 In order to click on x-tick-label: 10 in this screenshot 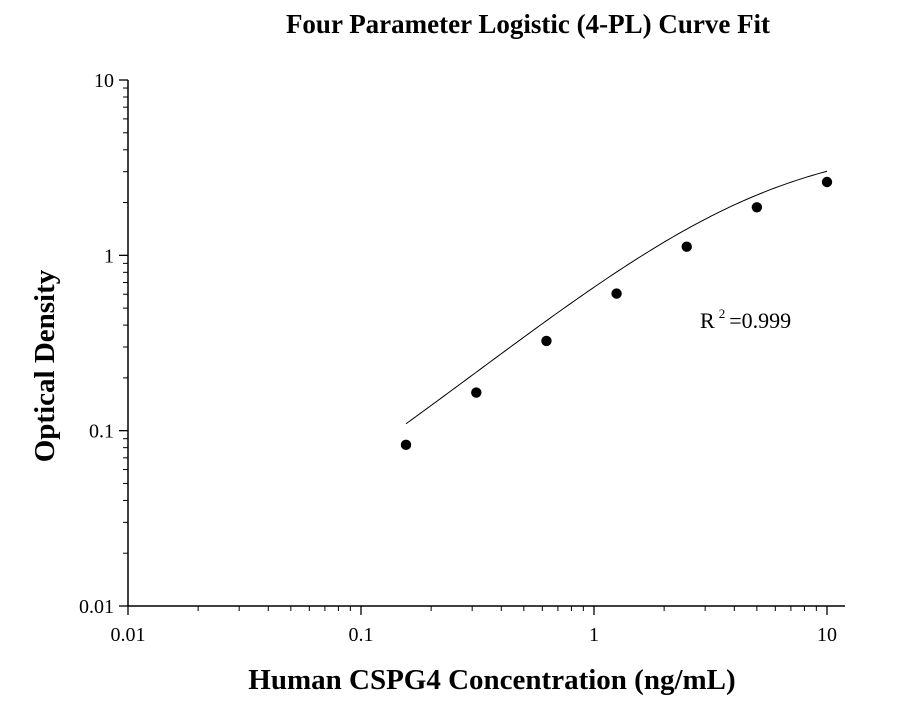, I will do `click(827, 635)`.